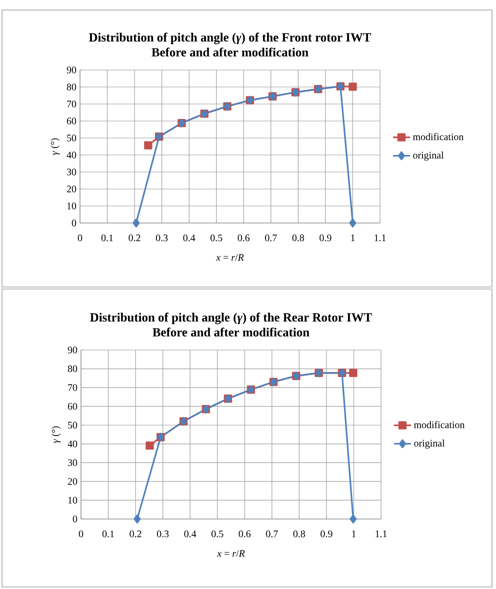 Image resolution: width=496 pixels, height=589 pixels. What do you see at coordinates (231, 318) in the screenshot?
I see `chart-title: Distribution of pitch angle (γ) of the Rear Rotor IWT` at bounding box center [231, 318].